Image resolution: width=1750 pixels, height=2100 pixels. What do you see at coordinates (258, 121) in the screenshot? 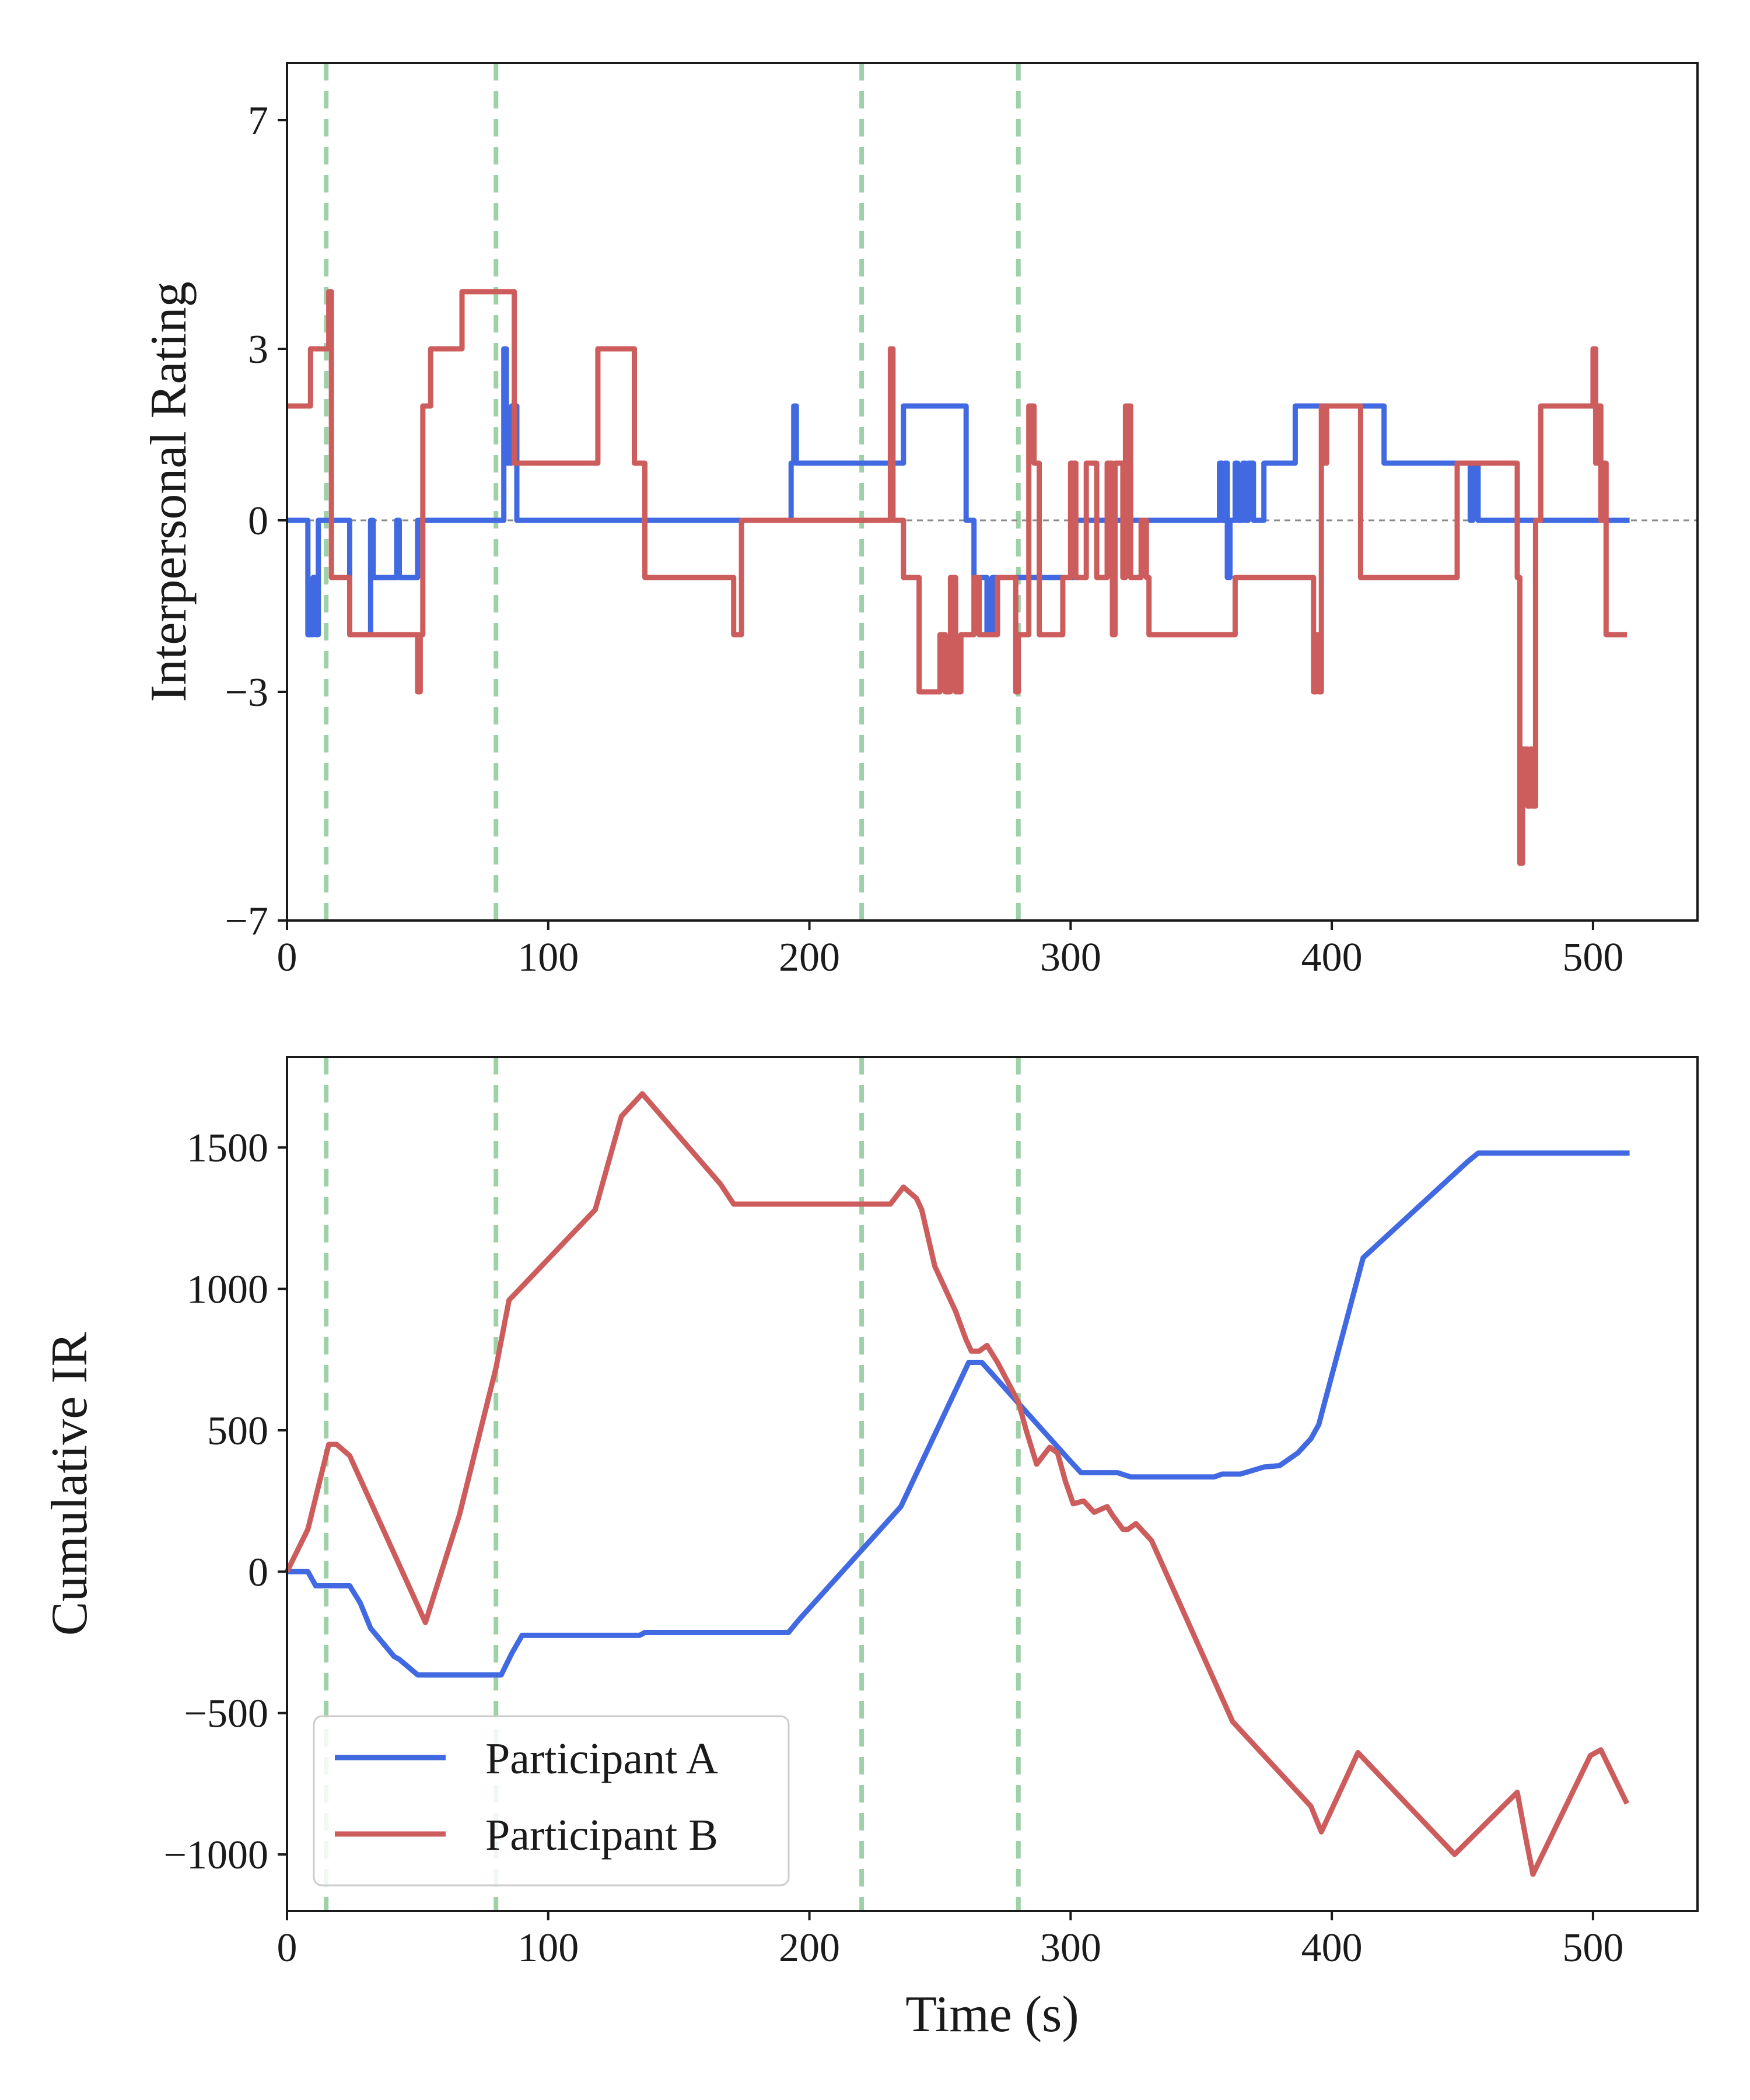
I see `y-tick-label: 7` at bounding box center [258, 121].